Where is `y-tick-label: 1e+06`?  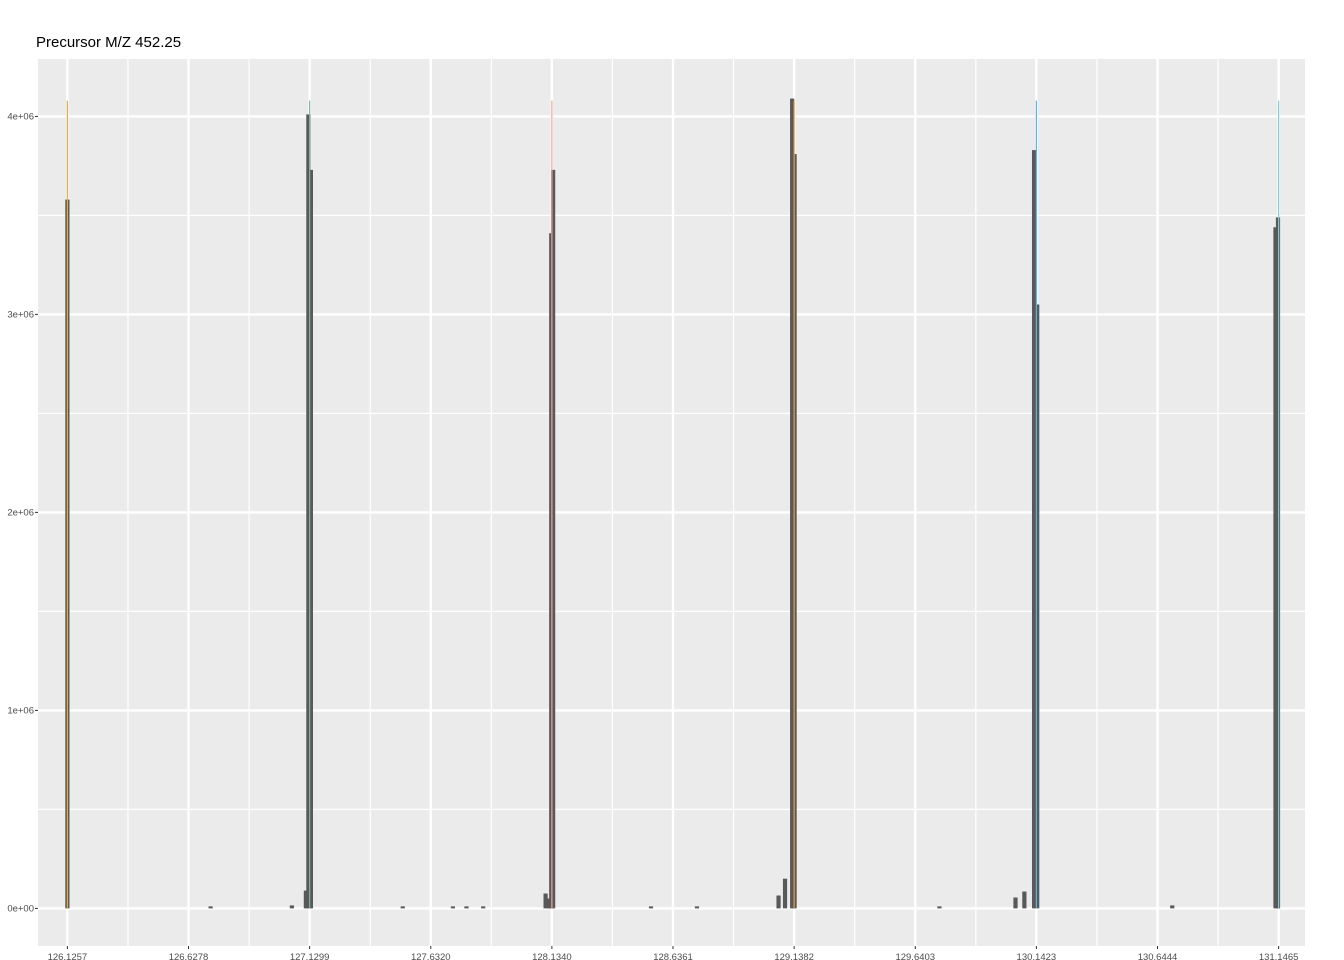
y-tick-label: 1e+06 is located at coordinates (20, 711).